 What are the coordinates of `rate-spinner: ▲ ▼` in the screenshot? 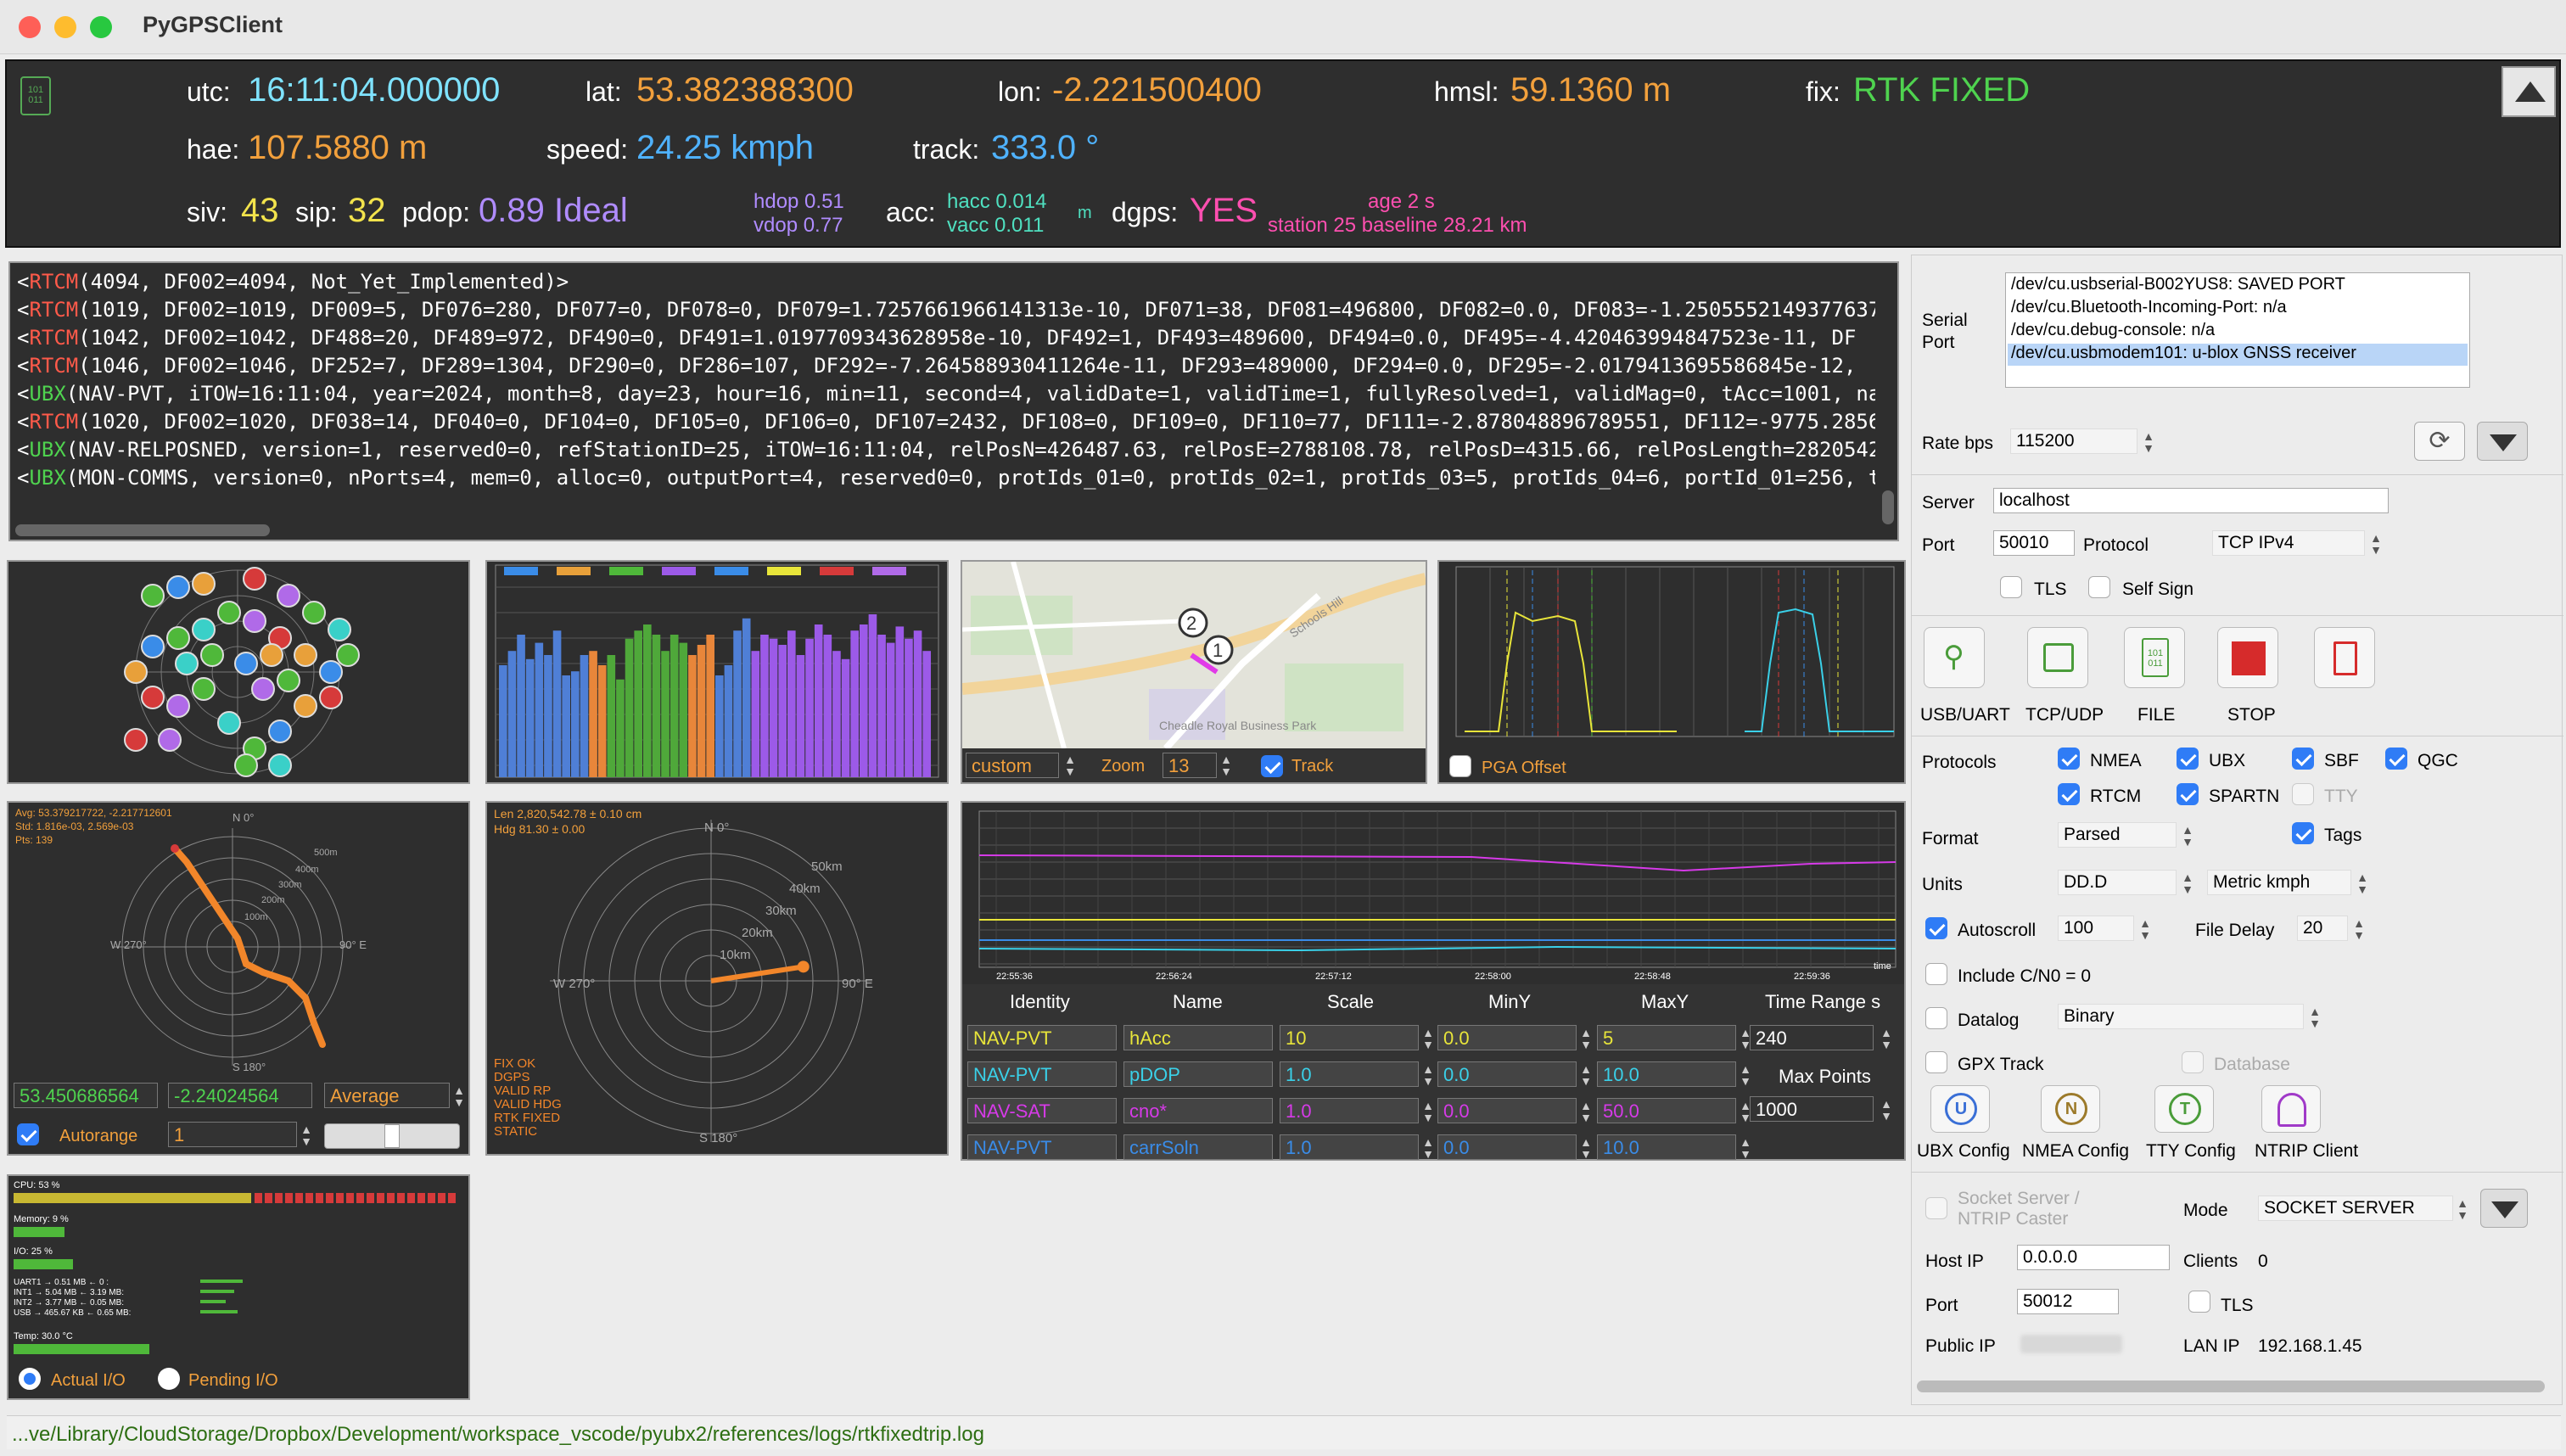 It's located at (2148, 442).